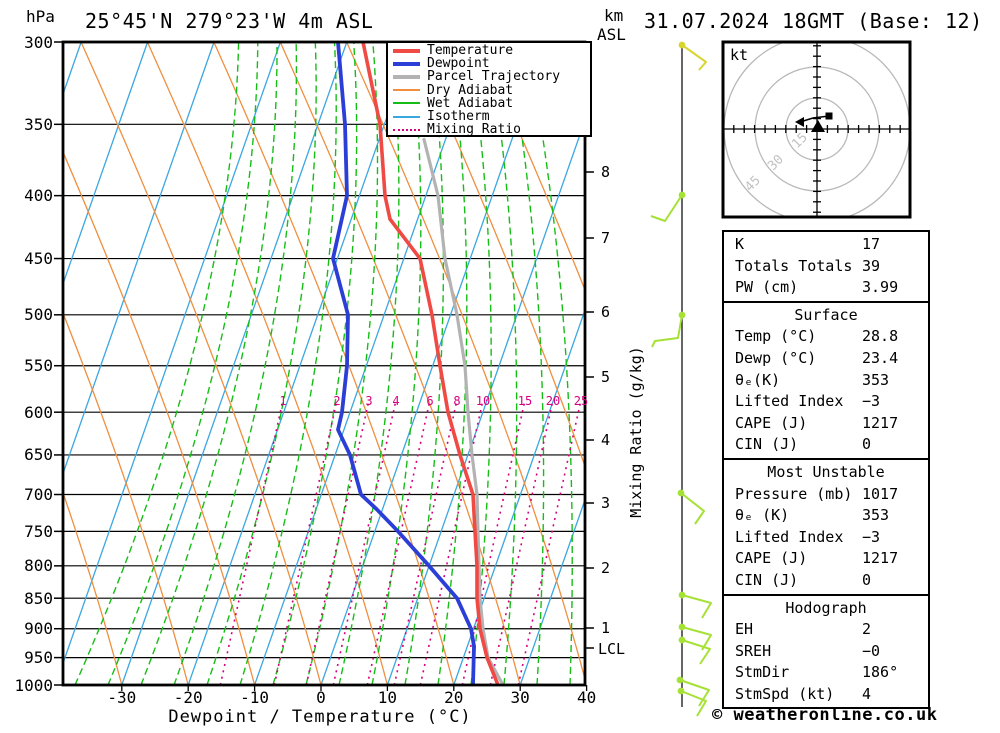 Image resolution: width=1000 pixels, height=733 pixels. Describe the element at coordinates (122, 697) in the screenshot. I see `temp-tick-label: -30` at that location.